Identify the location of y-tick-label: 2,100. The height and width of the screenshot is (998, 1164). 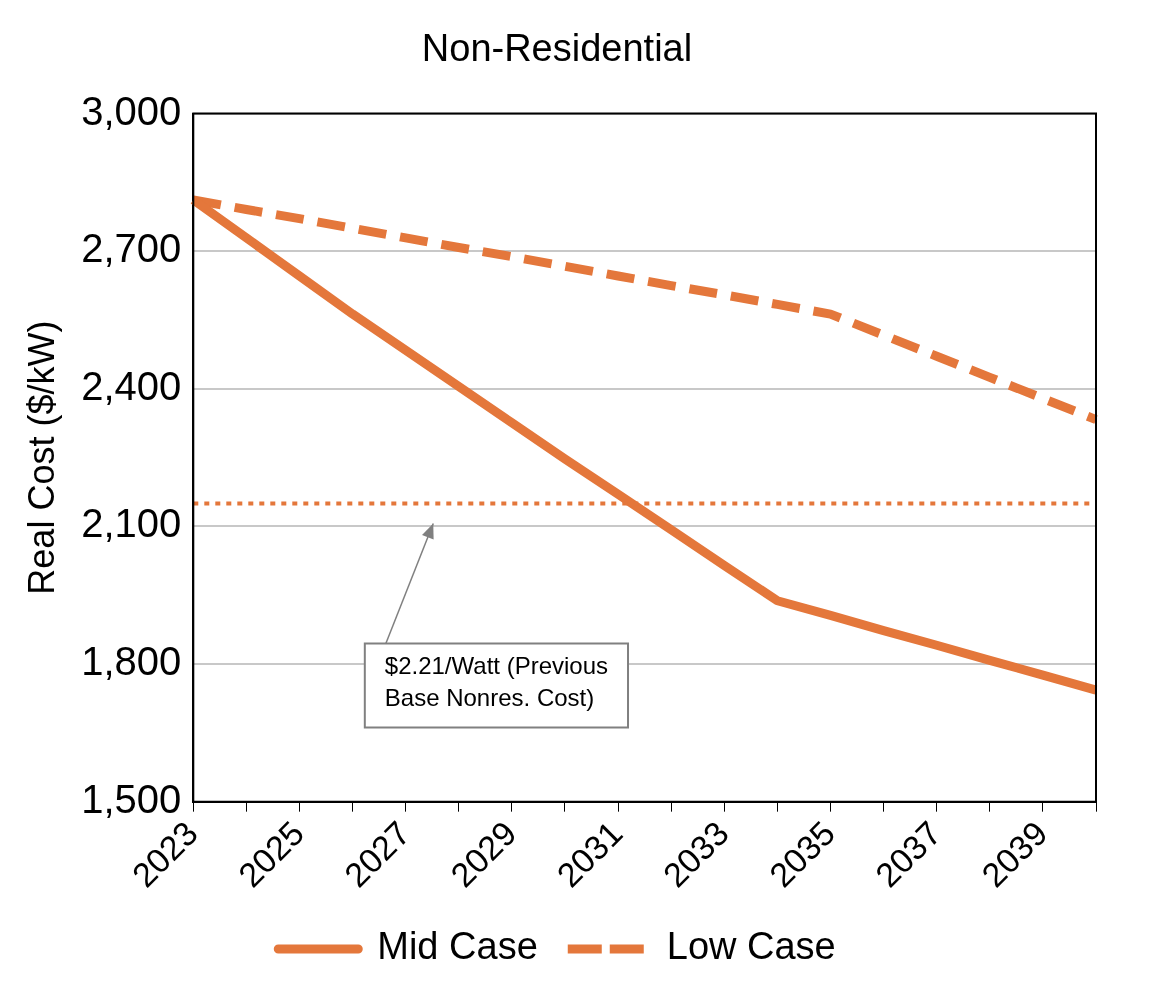
(131, 523).